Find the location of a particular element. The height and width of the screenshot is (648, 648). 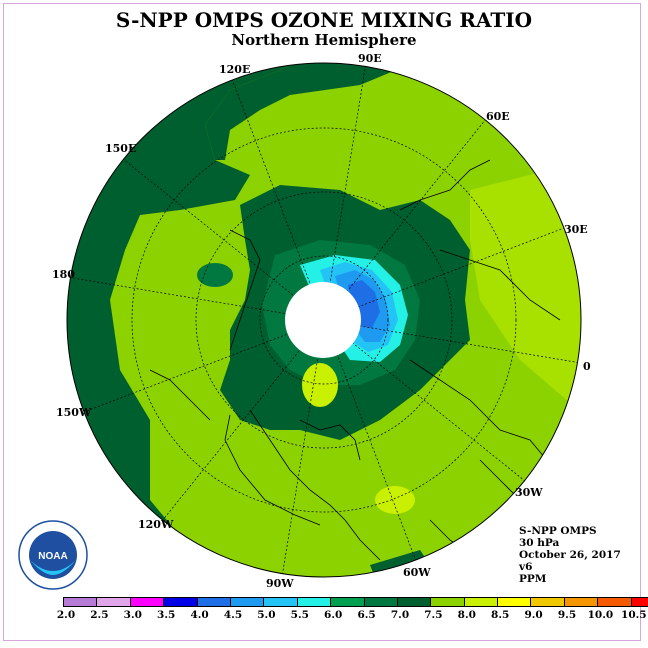

noaa-logo-text: NOAA is located at coordinates (52, 556).